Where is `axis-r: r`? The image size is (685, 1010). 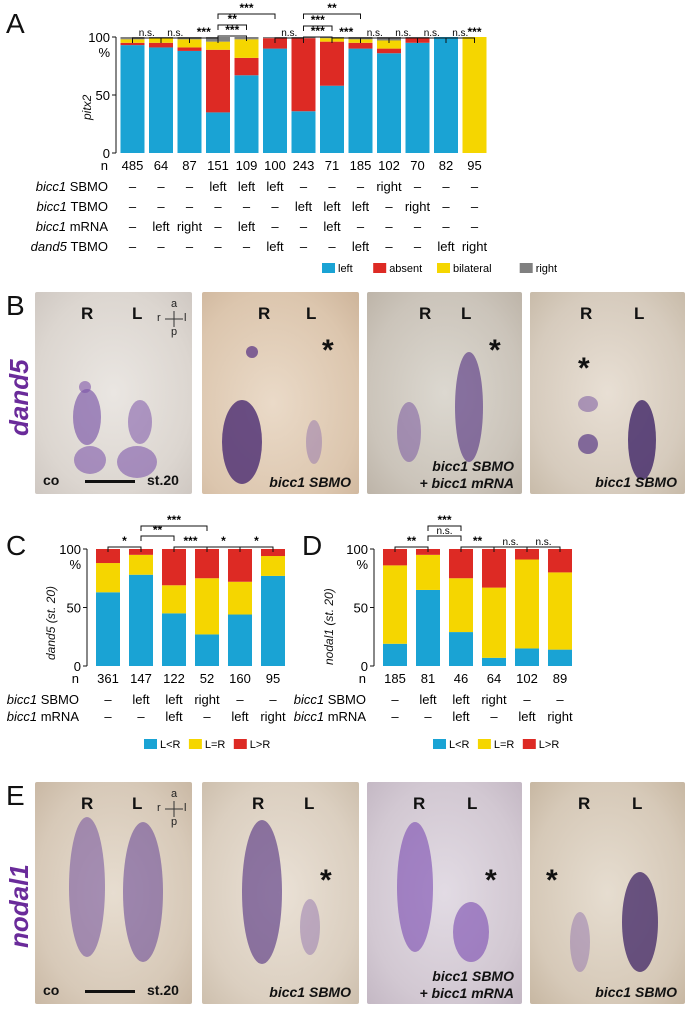
axis-r: r is located at coordinates (159, 318).